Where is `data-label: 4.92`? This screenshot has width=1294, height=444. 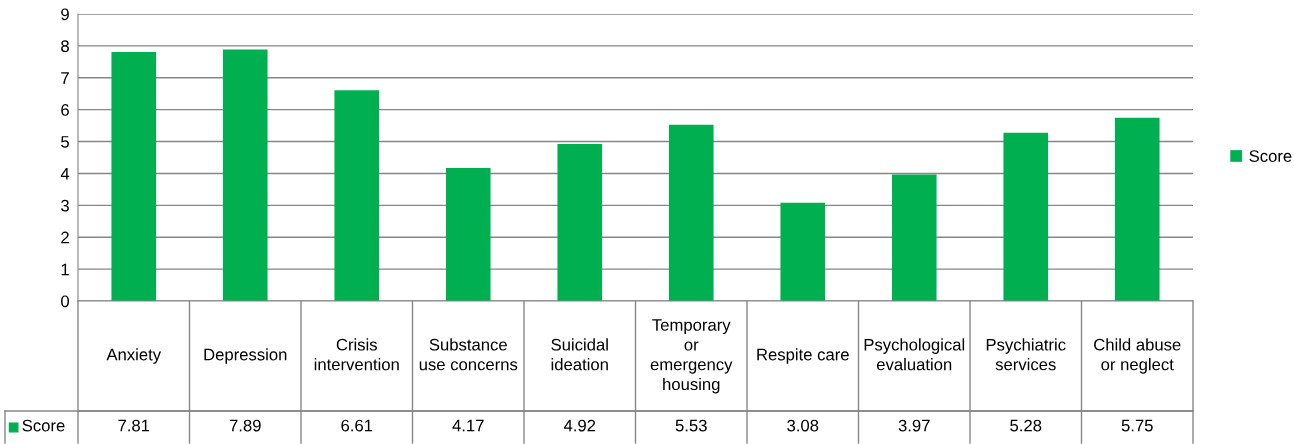
data-label: 4.92 is located at coordinates (579, 425).